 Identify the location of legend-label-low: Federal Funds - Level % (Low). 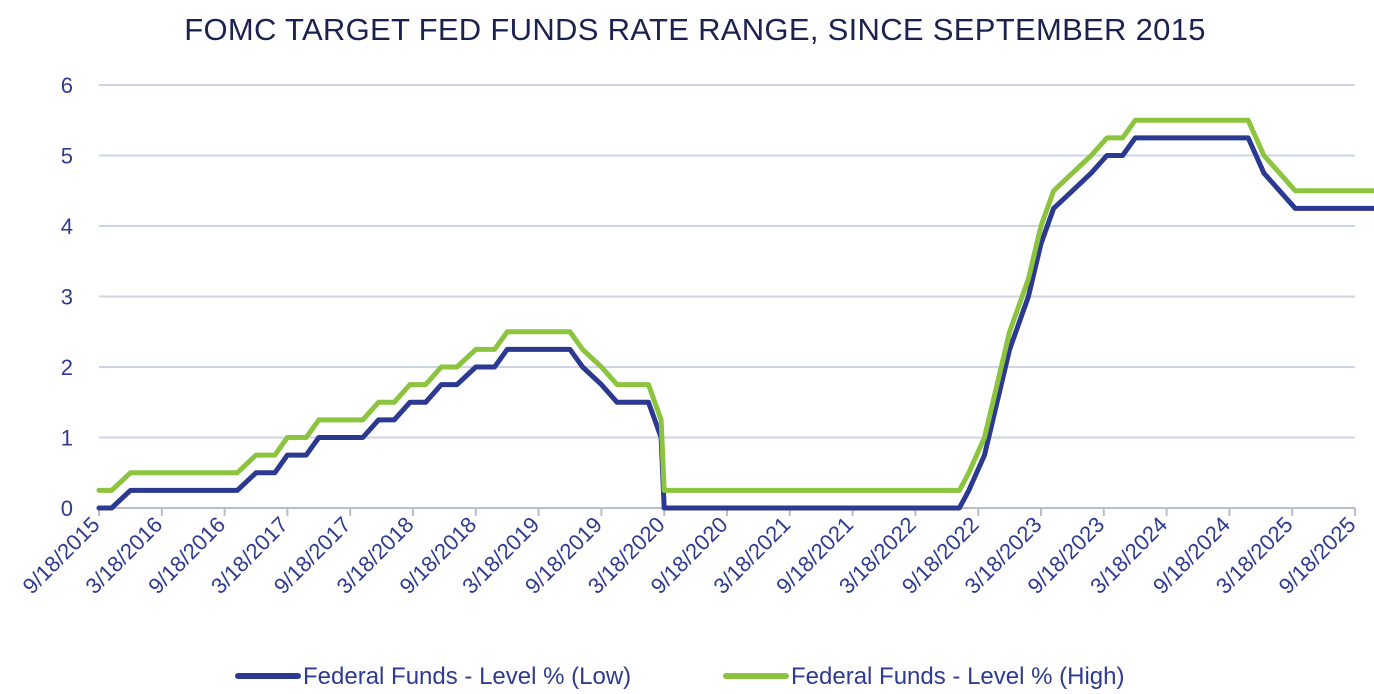
(467, 676).